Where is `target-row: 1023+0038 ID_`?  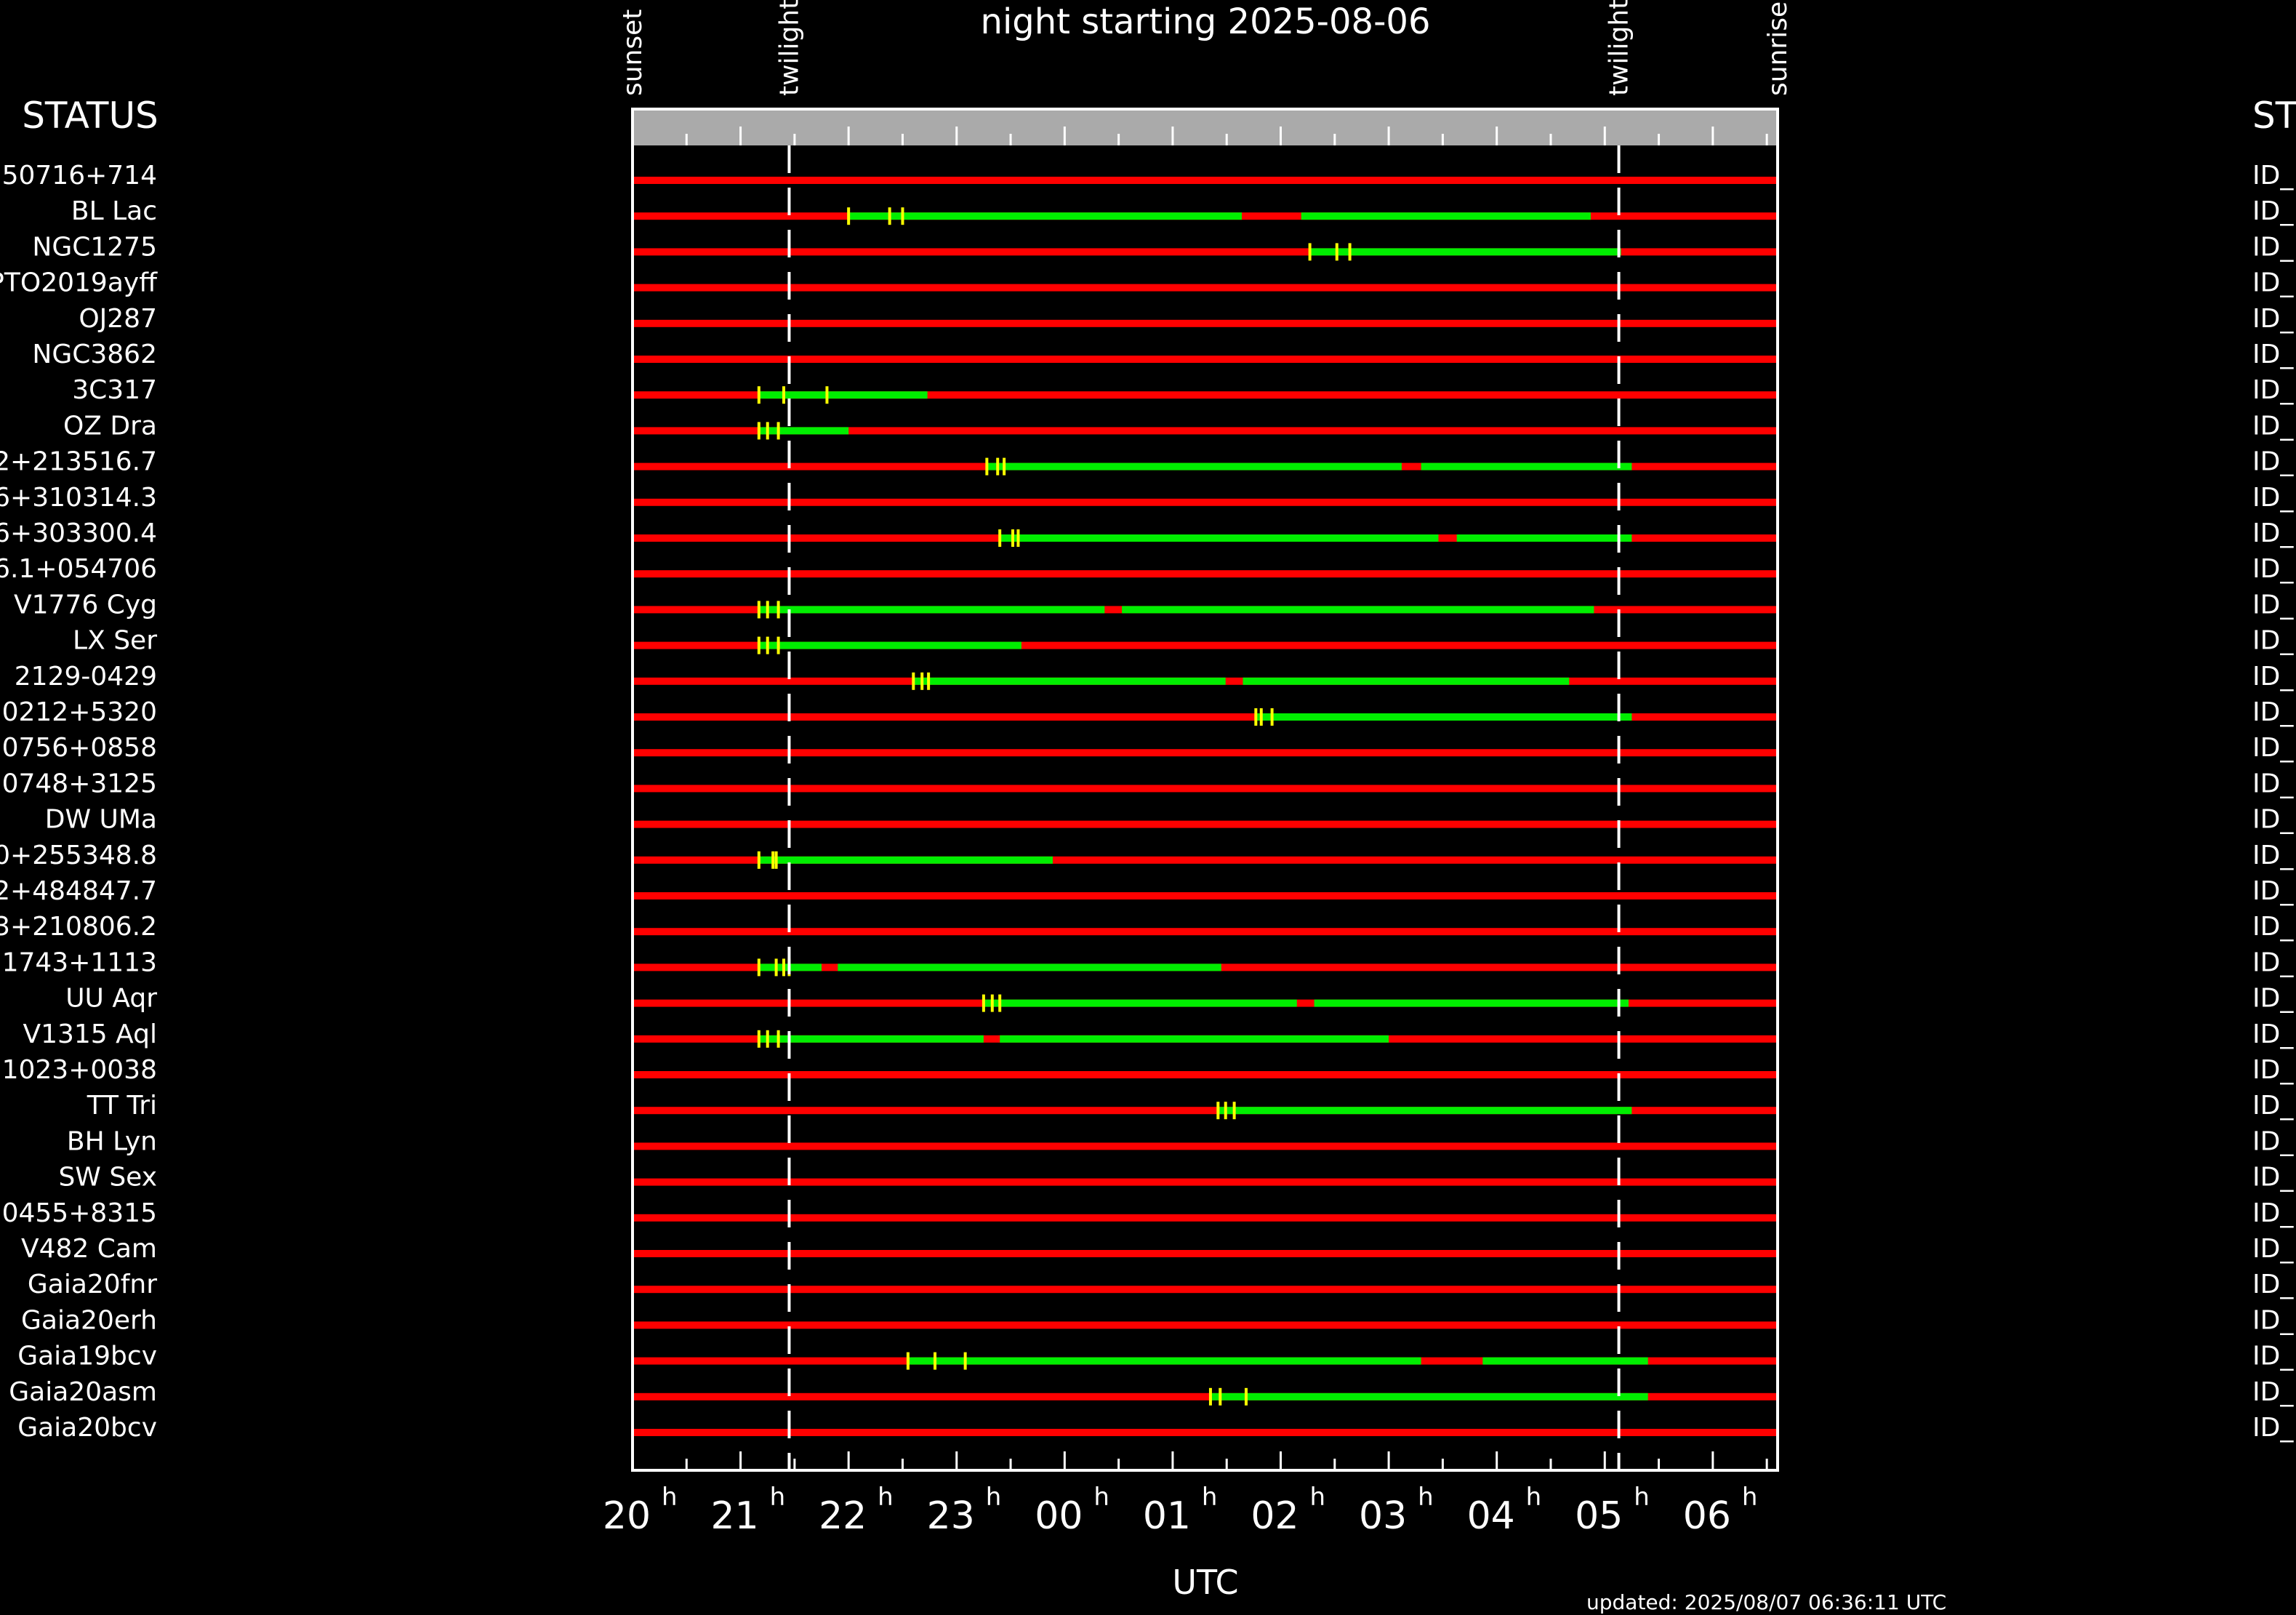
target-row: 1023+0038 ID_ is located at coordinates (1148, 1070).